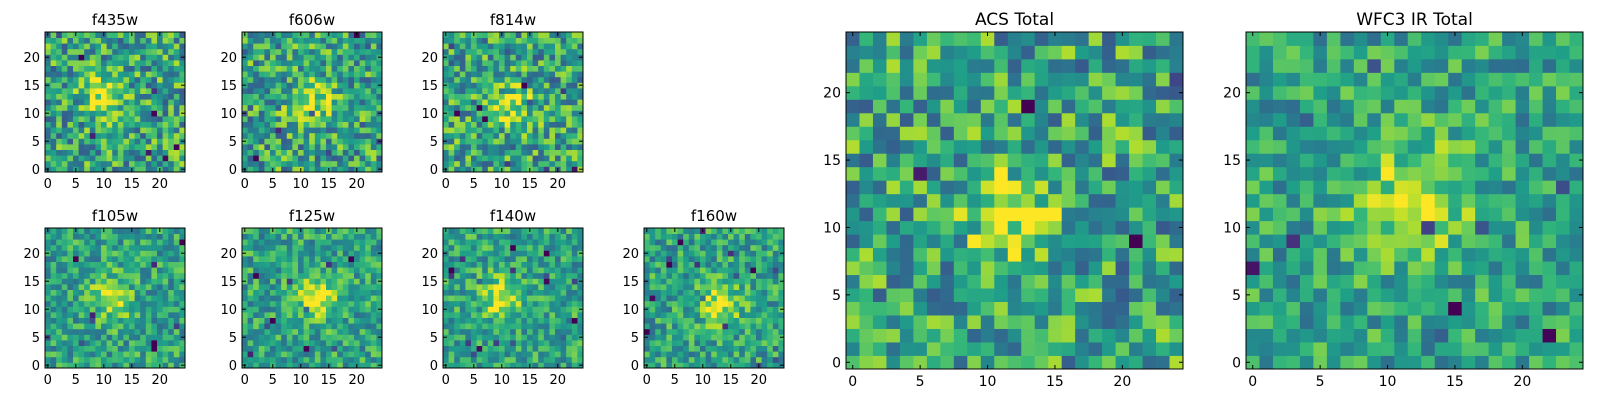 This screenshot has width=1600, height=400. What do you see at coordinates (273, 184) in the screenshot?
I see `x-tick-label: 5` at bounding box center [273, 184].